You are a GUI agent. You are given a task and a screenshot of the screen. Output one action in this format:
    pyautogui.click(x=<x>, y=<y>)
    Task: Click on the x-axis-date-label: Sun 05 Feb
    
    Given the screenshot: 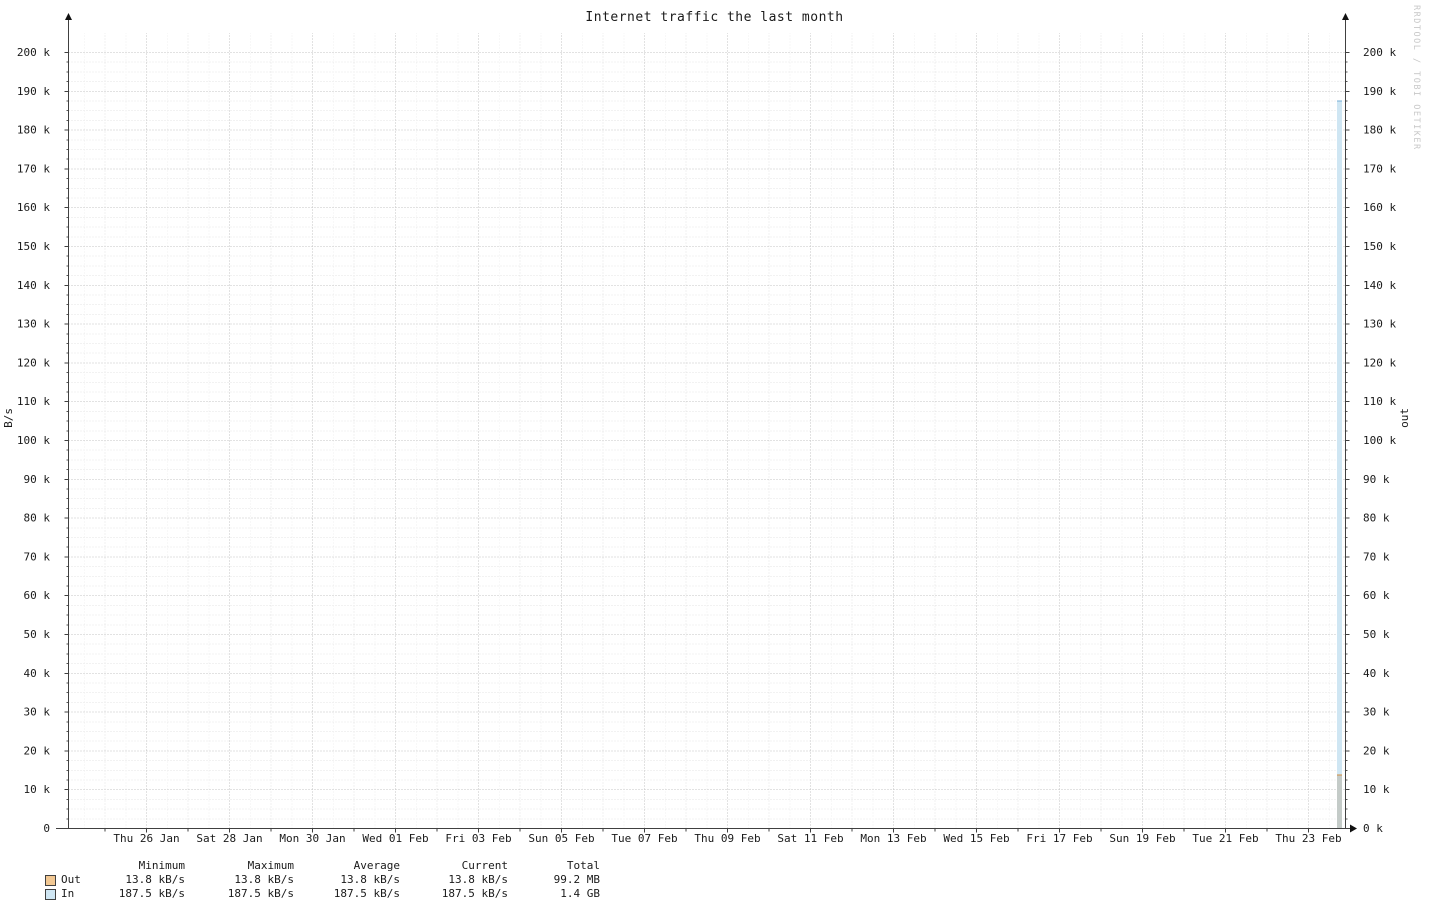 What is the action you would take?
    pyautogui.click(x=561, y=838)
    